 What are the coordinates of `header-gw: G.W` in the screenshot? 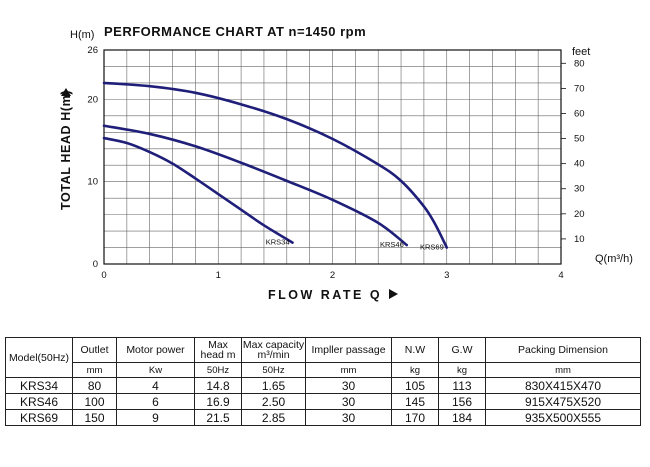 It's located at (462, 350).